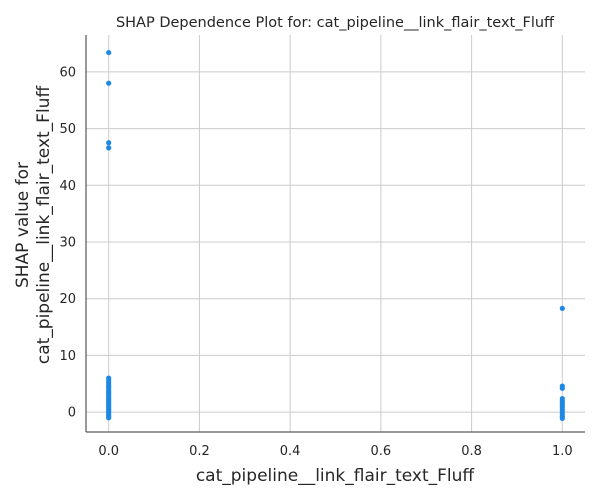  Describe the element at coordinates (562, 451) in the screenshot. I see `x-tick-label: 1.0` at that location.